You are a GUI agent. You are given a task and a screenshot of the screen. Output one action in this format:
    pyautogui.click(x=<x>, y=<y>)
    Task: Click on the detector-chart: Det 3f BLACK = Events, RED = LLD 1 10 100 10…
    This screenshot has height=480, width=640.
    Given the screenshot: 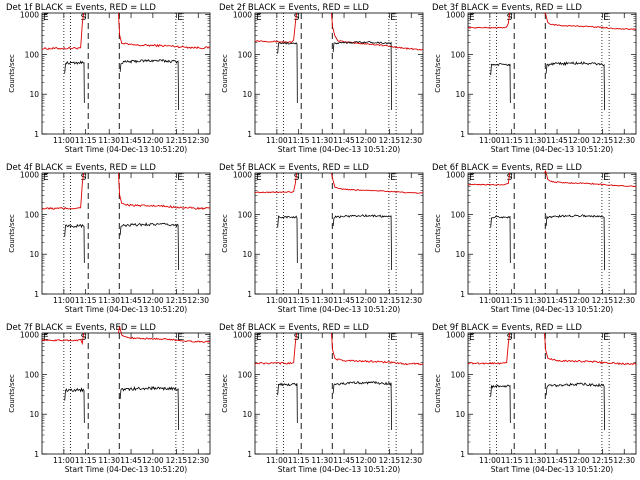 What is the action you would take?
    pyautogui.click(x=534, y=78)
    